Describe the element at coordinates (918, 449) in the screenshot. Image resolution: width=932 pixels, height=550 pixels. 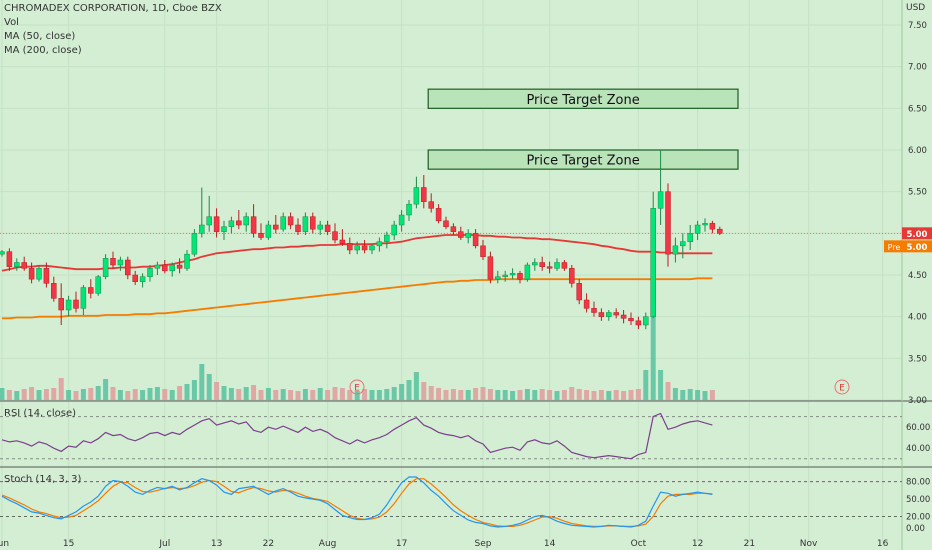
I see `rsi-tick-label: 40.00` at that location.